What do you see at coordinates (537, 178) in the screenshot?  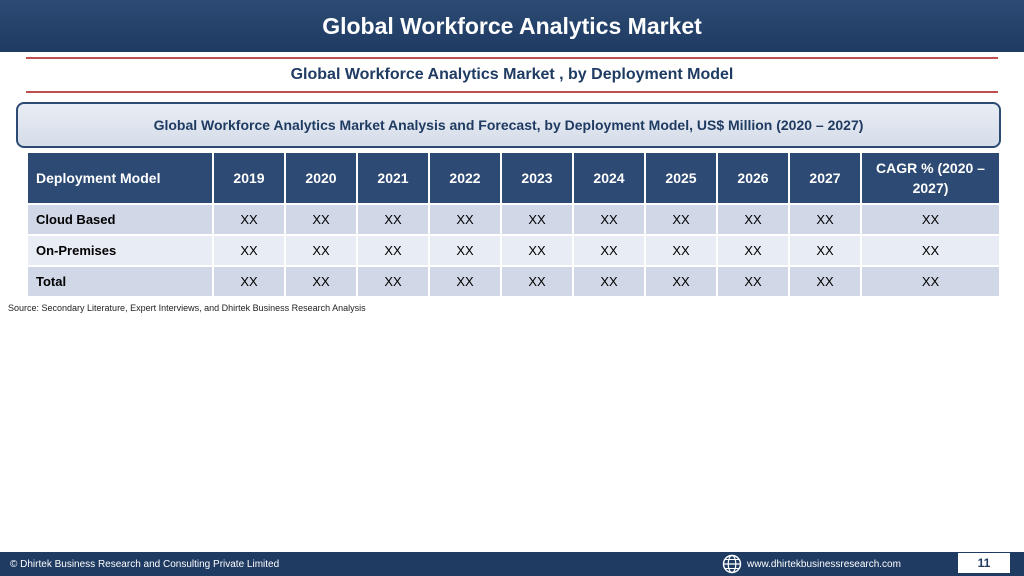 I see `column-header: 2023` at bounding box center [537, 178].